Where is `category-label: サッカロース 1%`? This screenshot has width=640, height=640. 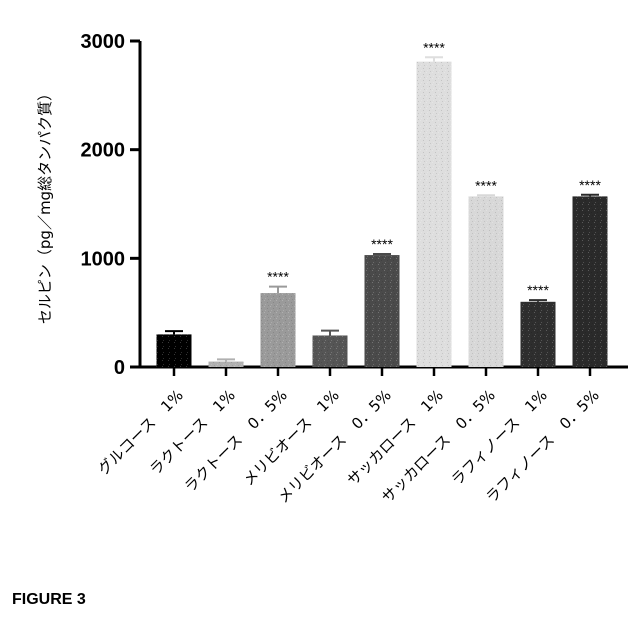
category-label: サッカロース 1% is located at coordinates (395, 437).